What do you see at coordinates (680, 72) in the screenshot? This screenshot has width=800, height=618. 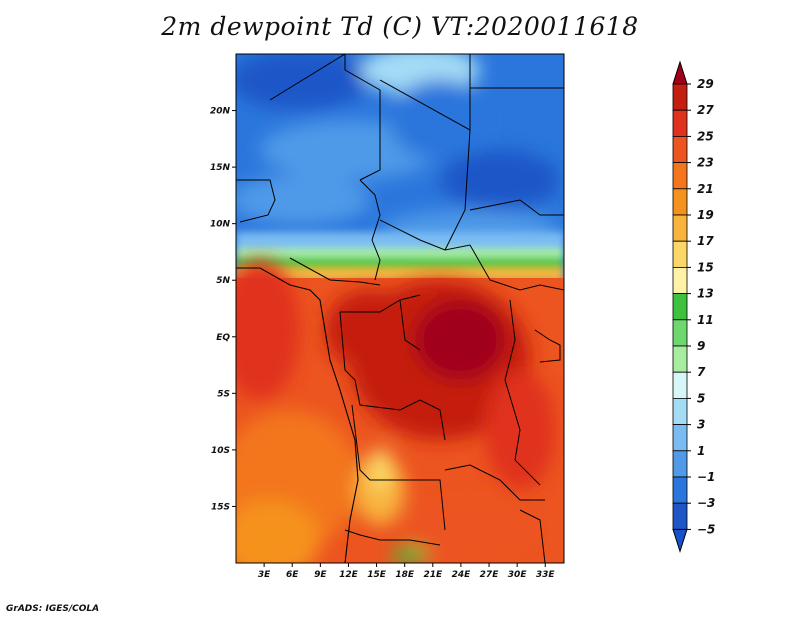 I see `colorbar-top-arrow` at bounding box center [680, 72].